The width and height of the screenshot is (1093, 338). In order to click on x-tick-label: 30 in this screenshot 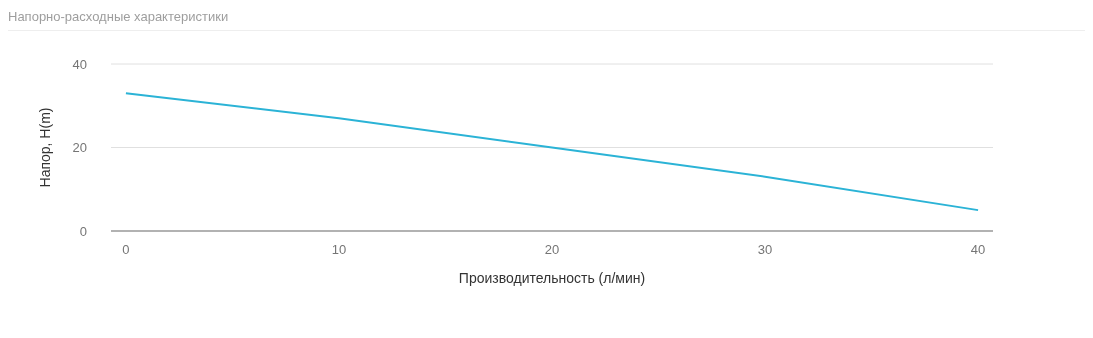, I will do `click(765, 250)`.